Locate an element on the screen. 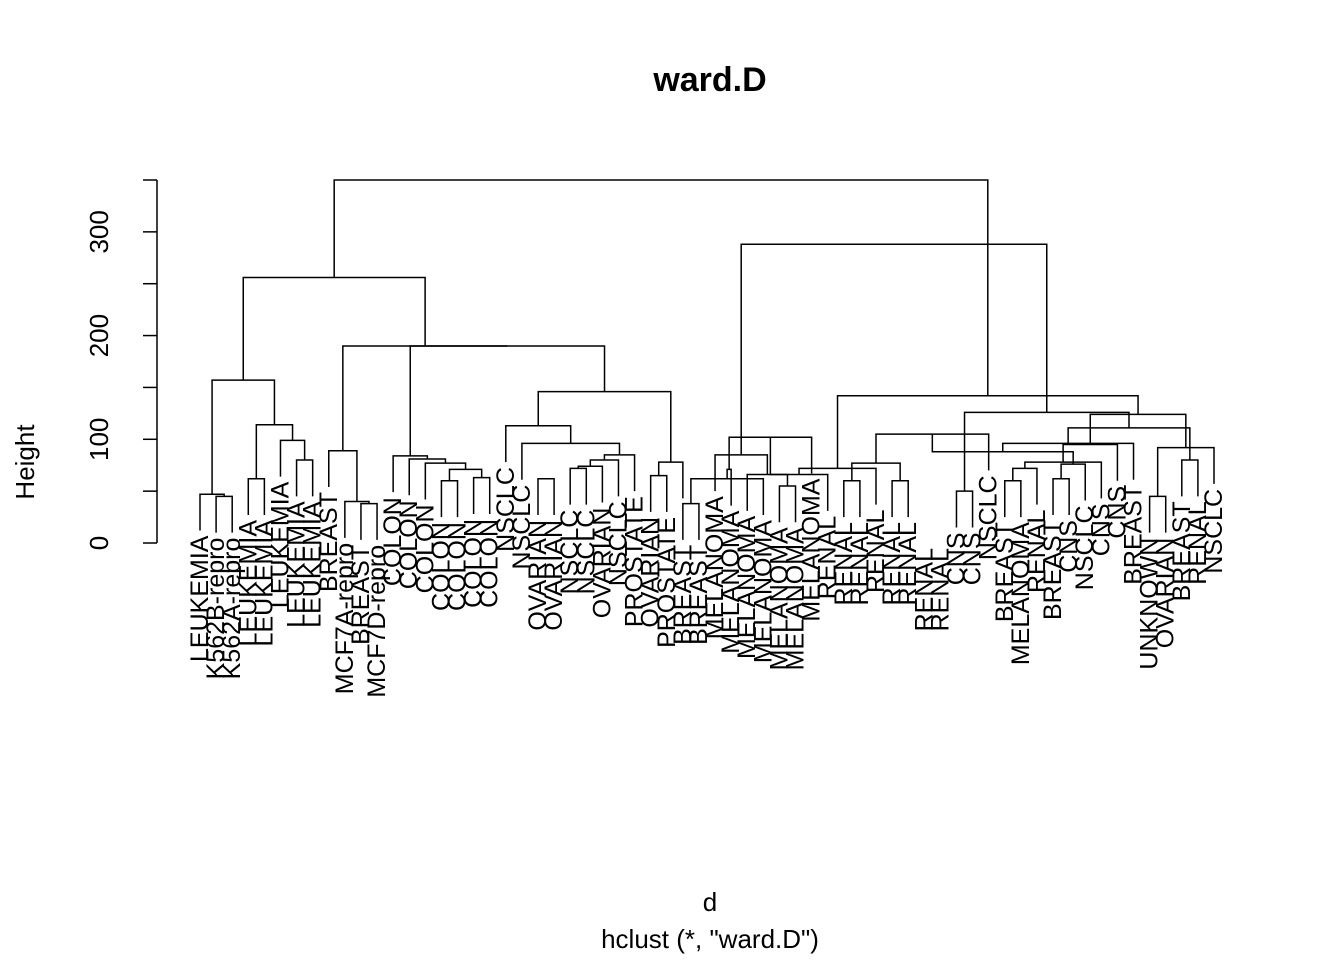  y-axis-label: Height is located at coordinates (25, 462).